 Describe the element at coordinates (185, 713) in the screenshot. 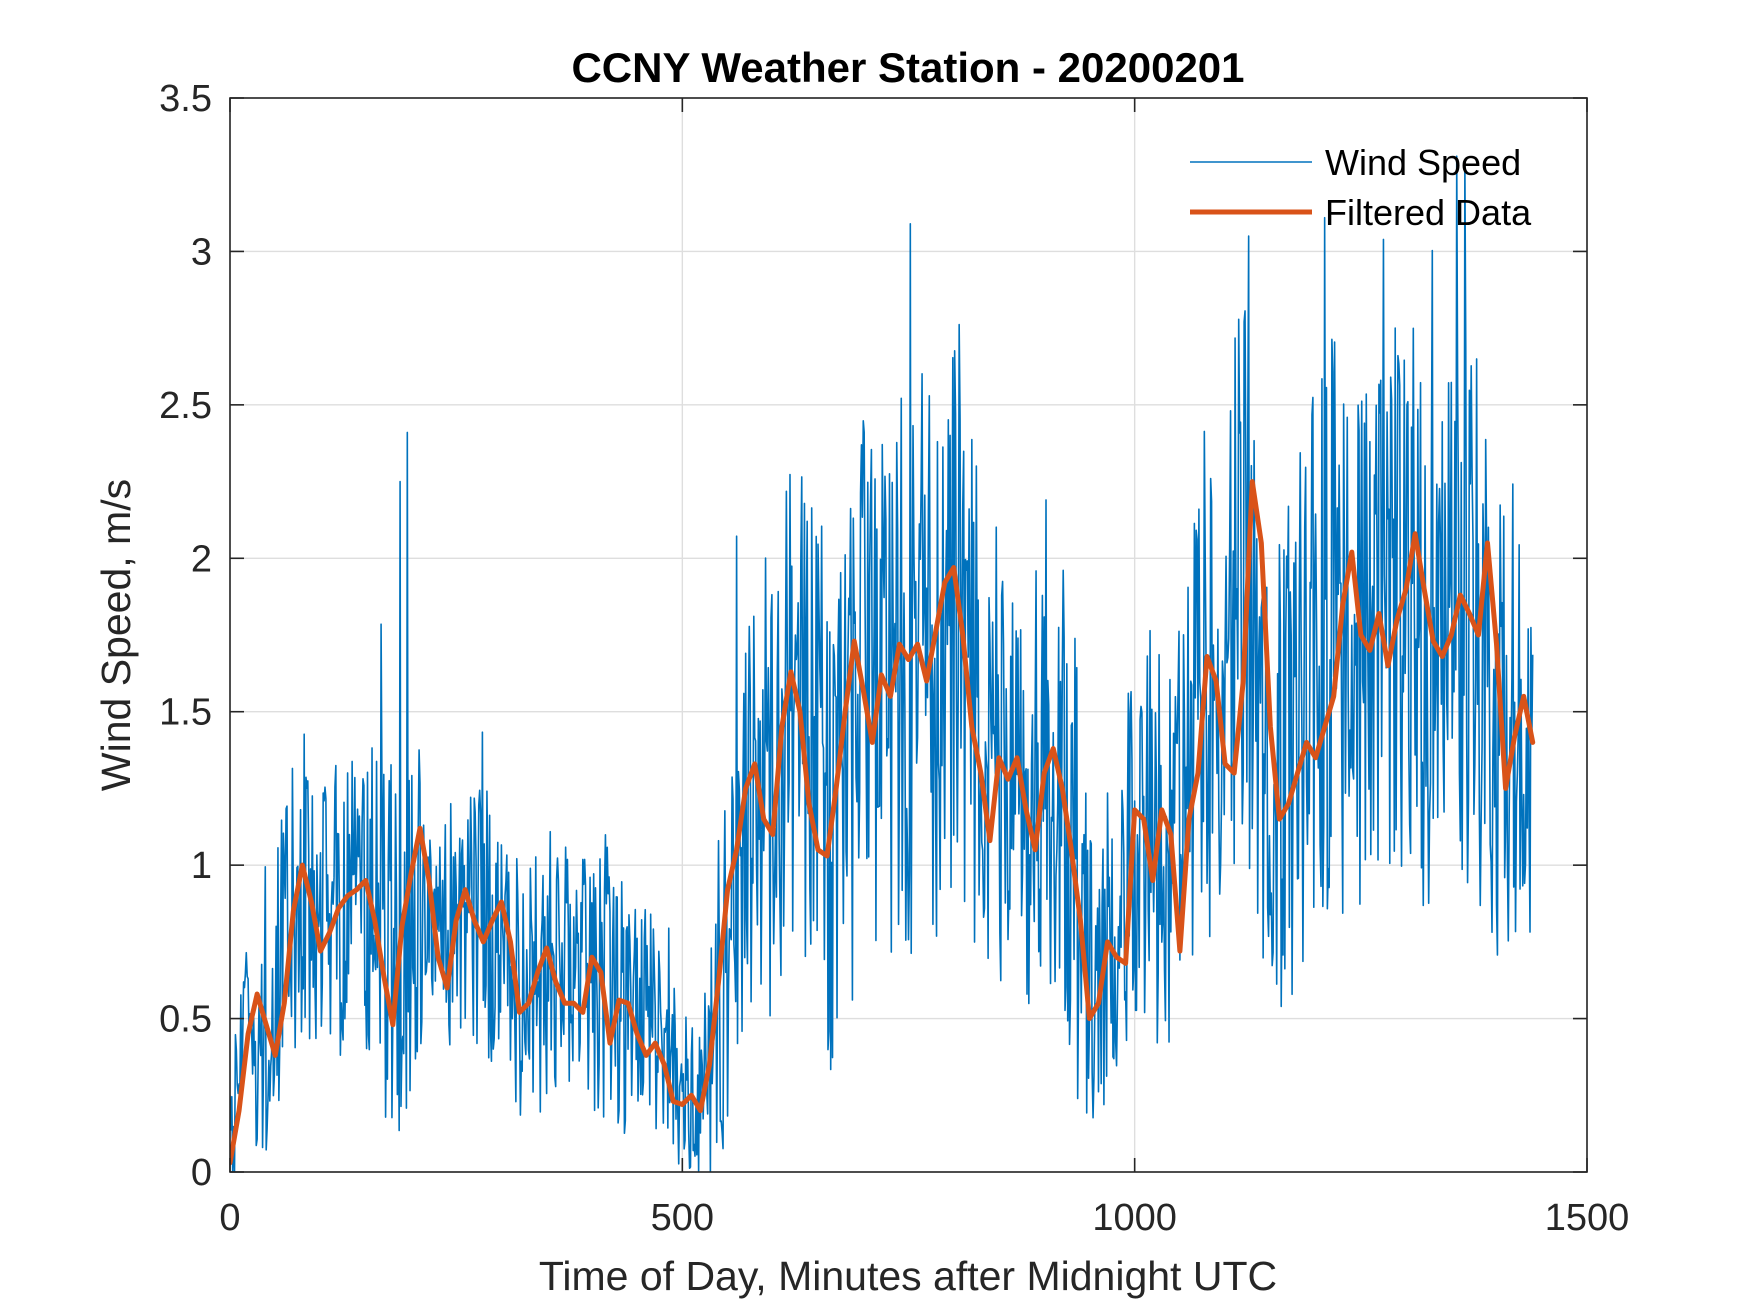

I see `y-tick-label: 1.5` at that location.